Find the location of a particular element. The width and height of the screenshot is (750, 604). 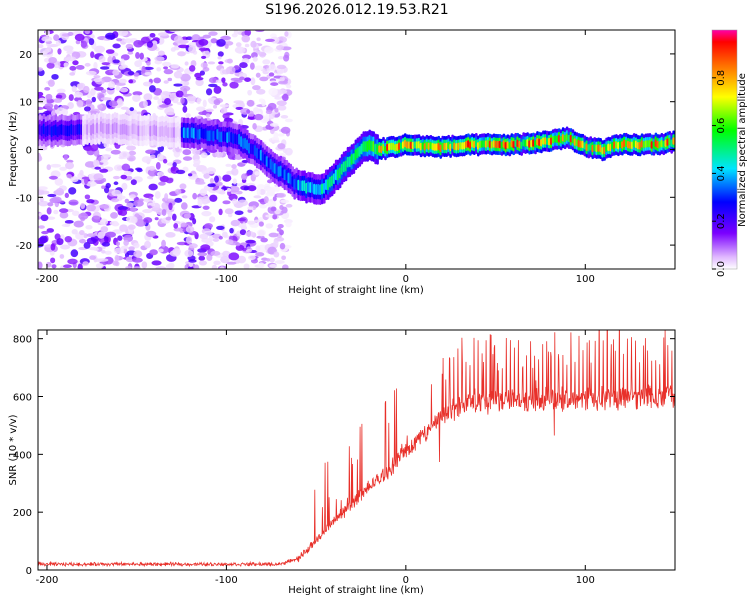

colorbar-tick-label: 0.2 is located at coordinates (721, 221).